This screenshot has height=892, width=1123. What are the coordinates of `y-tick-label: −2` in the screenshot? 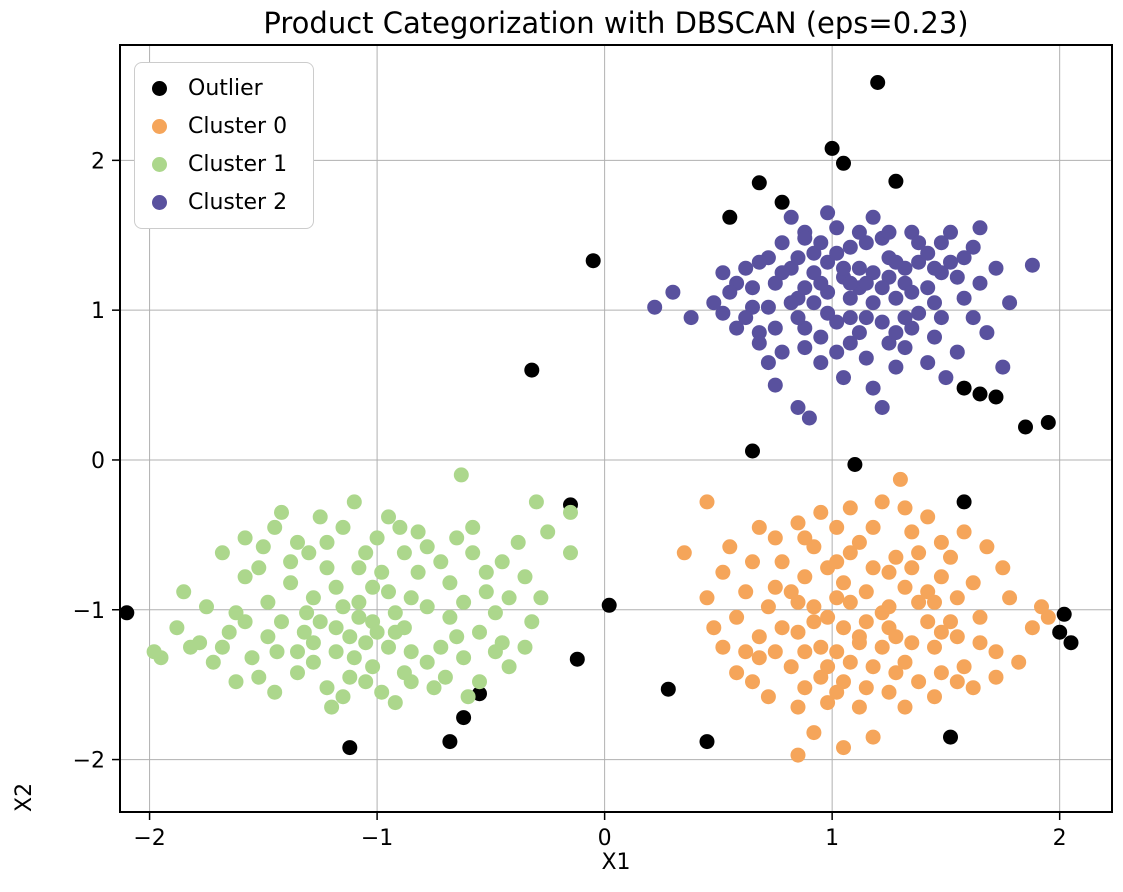 It's located at (89, 761).